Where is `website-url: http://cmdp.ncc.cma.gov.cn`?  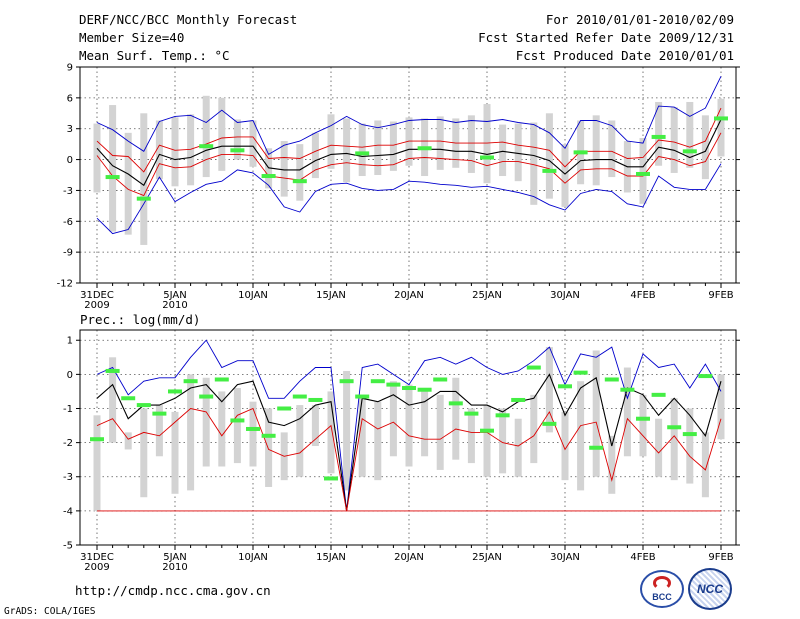
website-url: http://cmdp.ncc.cma.gov.cn is located at coordinates (173, 590).